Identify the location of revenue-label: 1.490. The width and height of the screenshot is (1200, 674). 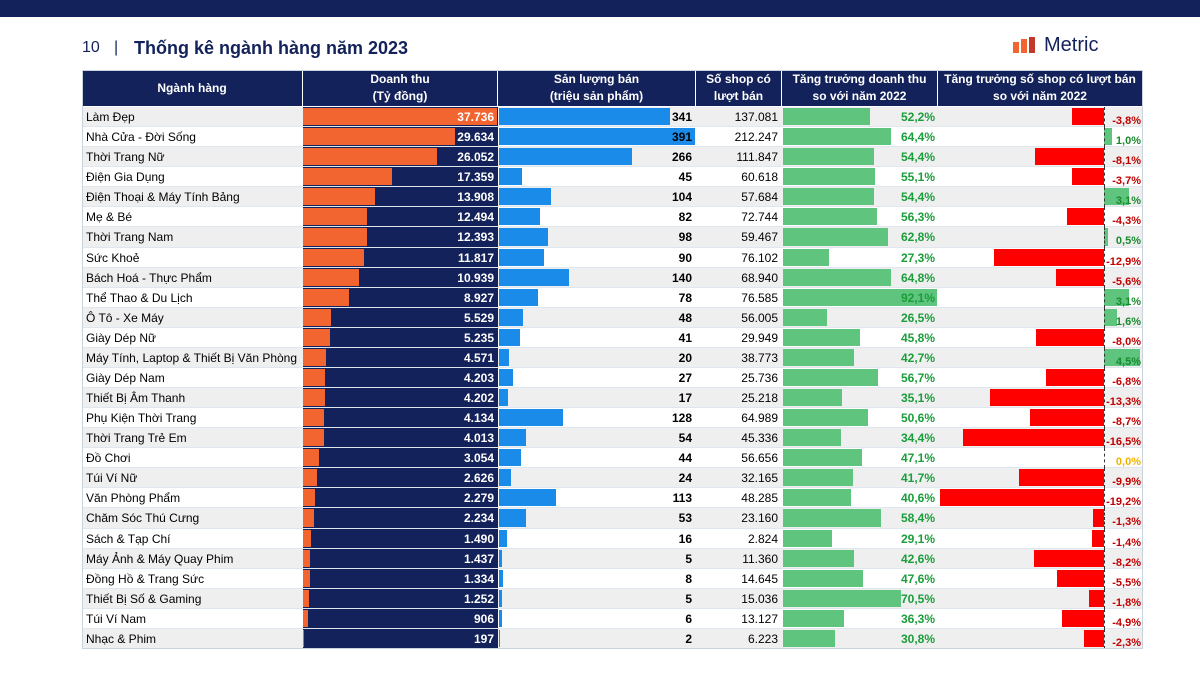
(478, 538).